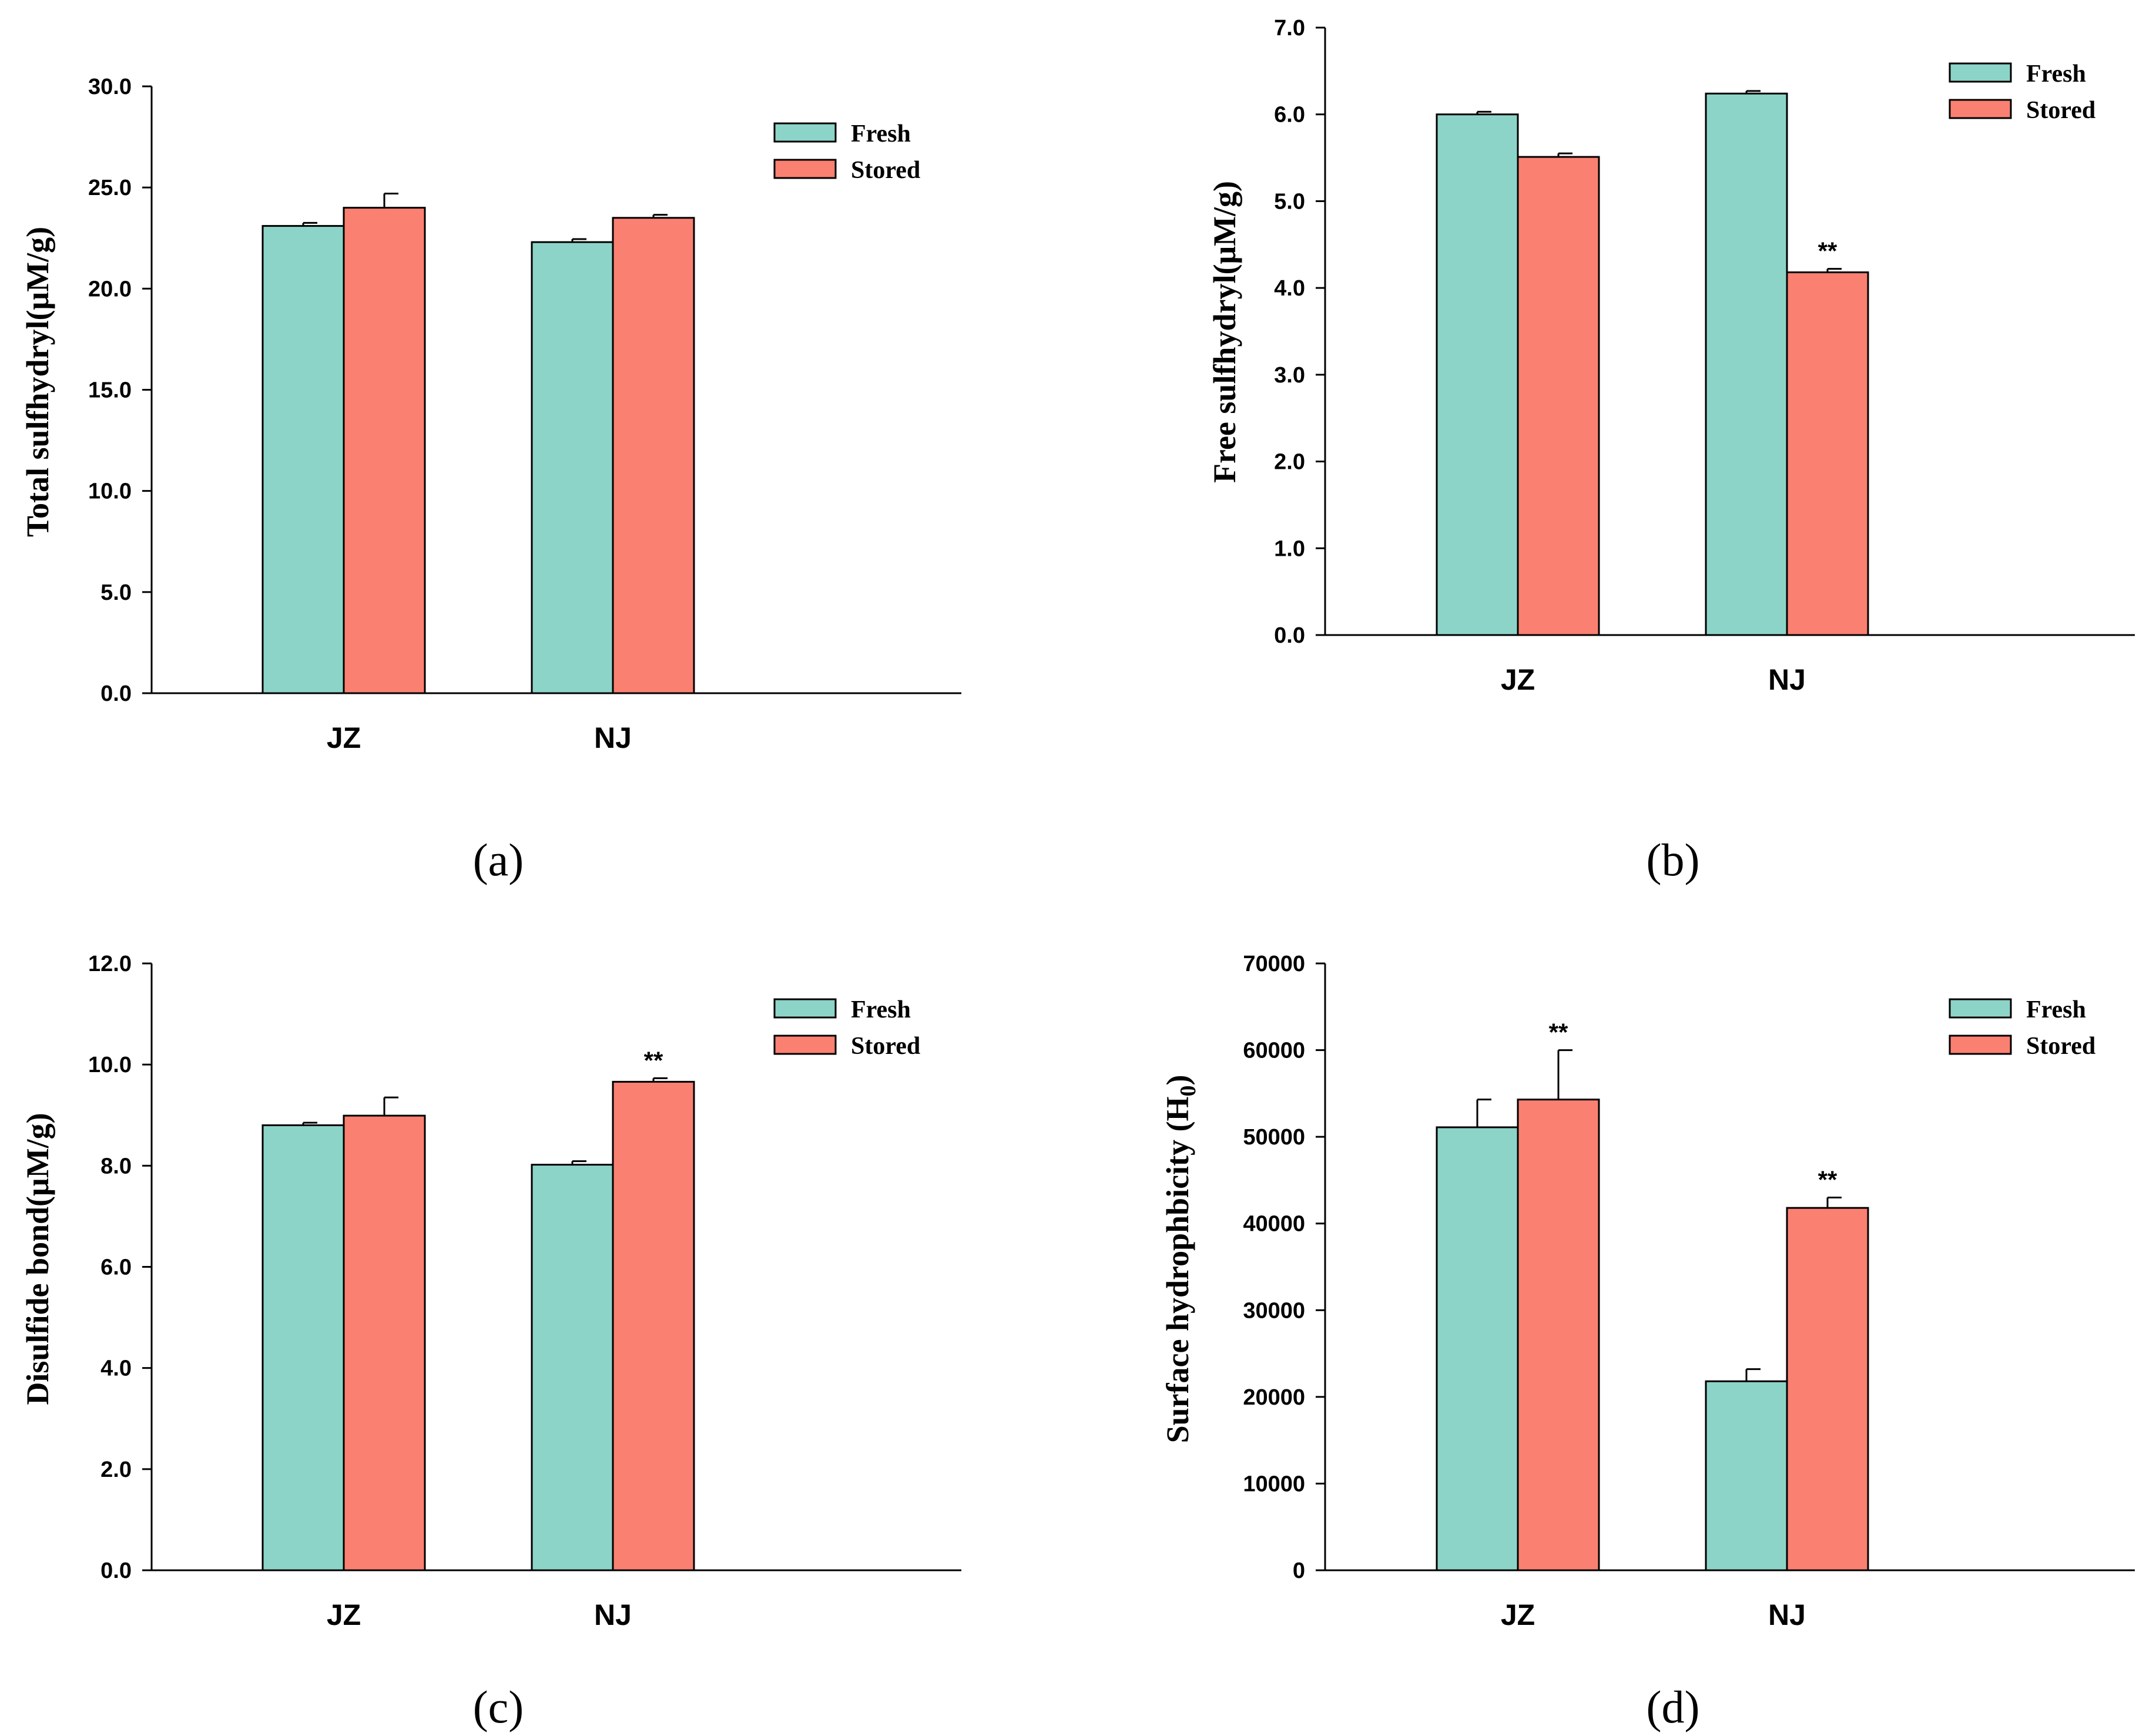  Describe the element at coordinates (1289, 288) in the screenshot. I see `panel-b-ytick-label: 4.0` at that location.